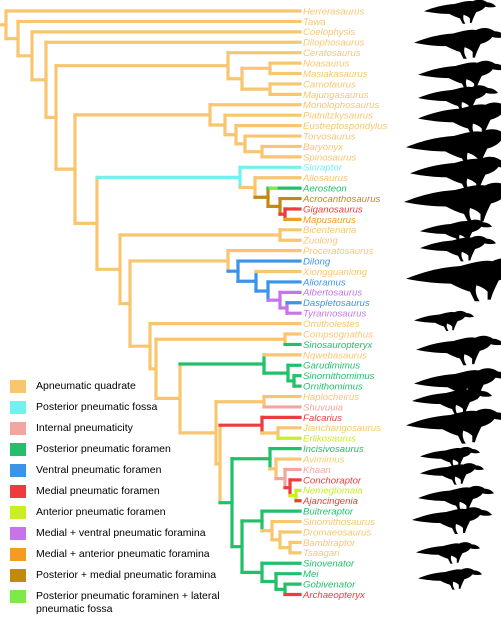 The width and height of the screenshot is (501, 617). I want to click on legend-item: Anterior pneumatic foramen, so click(130, 513).